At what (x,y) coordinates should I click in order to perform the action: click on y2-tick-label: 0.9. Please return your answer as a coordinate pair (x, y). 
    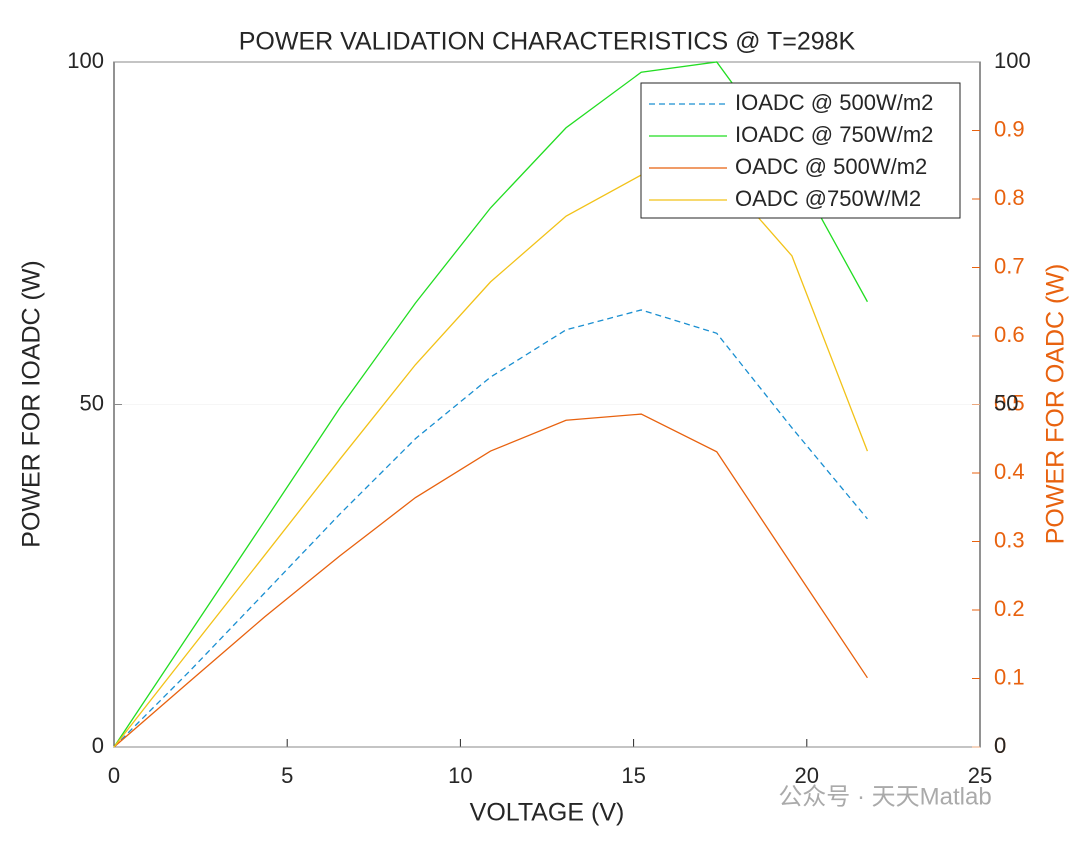
    Looking at the image, I should click on (1009, 128).